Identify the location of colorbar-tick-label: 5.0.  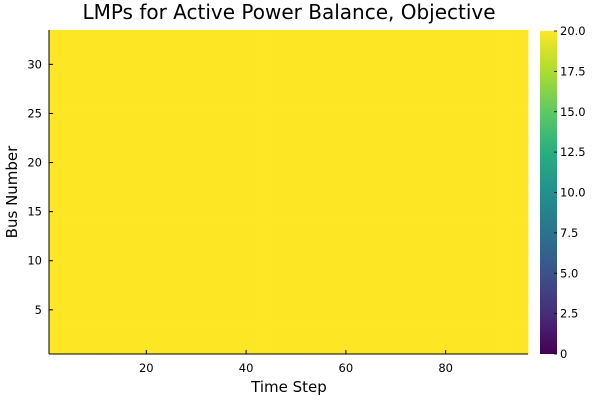
(569, 273).